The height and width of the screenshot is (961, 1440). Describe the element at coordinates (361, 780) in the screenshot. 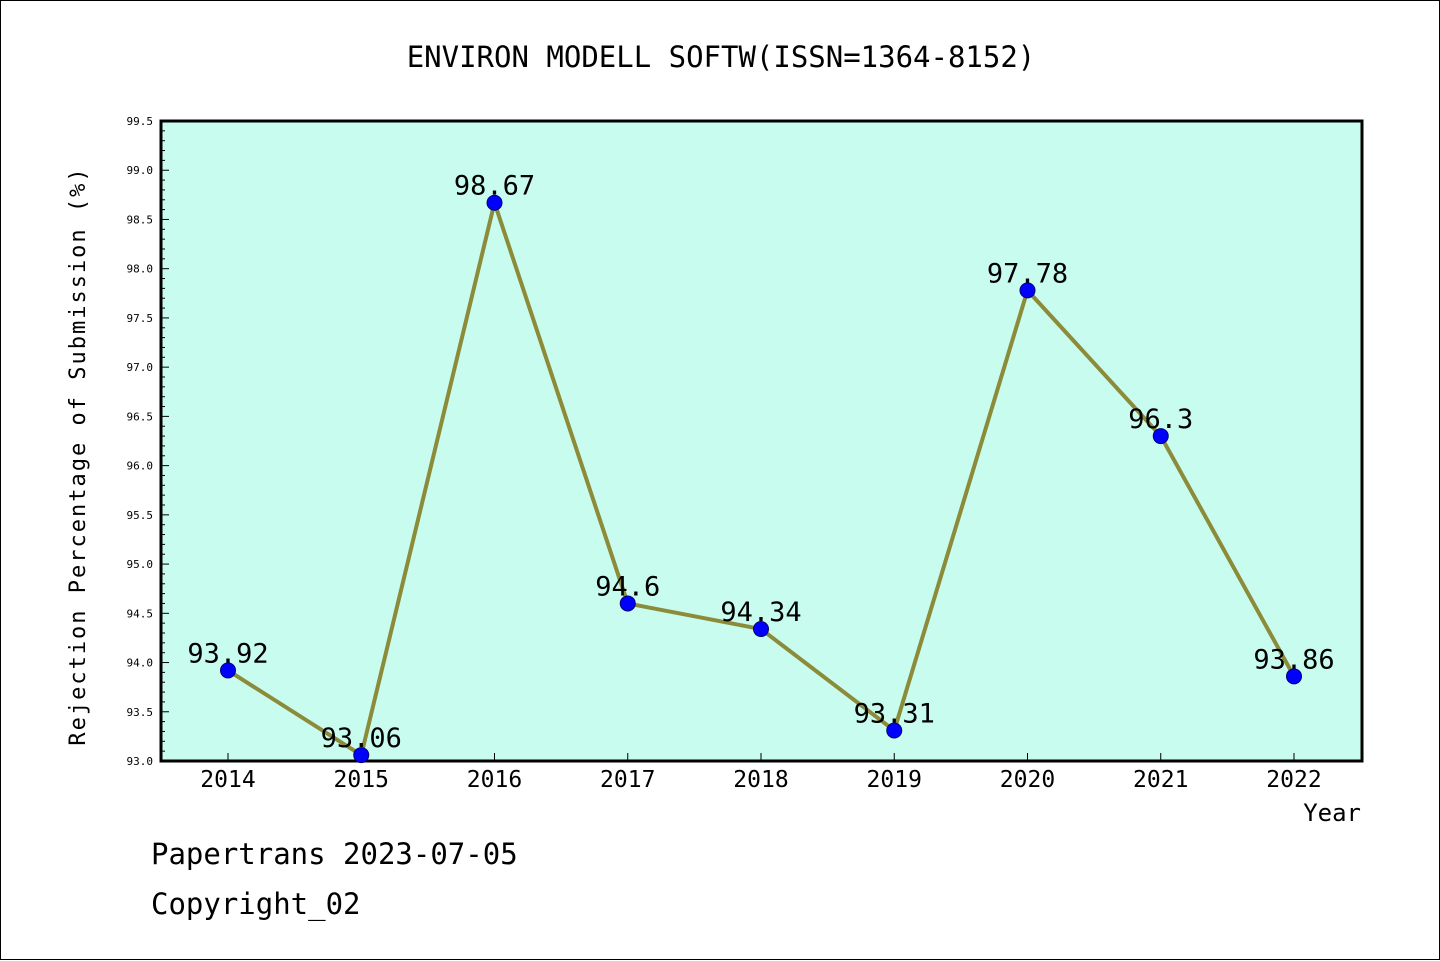

I see `x-tick-label: 2015` at that location.